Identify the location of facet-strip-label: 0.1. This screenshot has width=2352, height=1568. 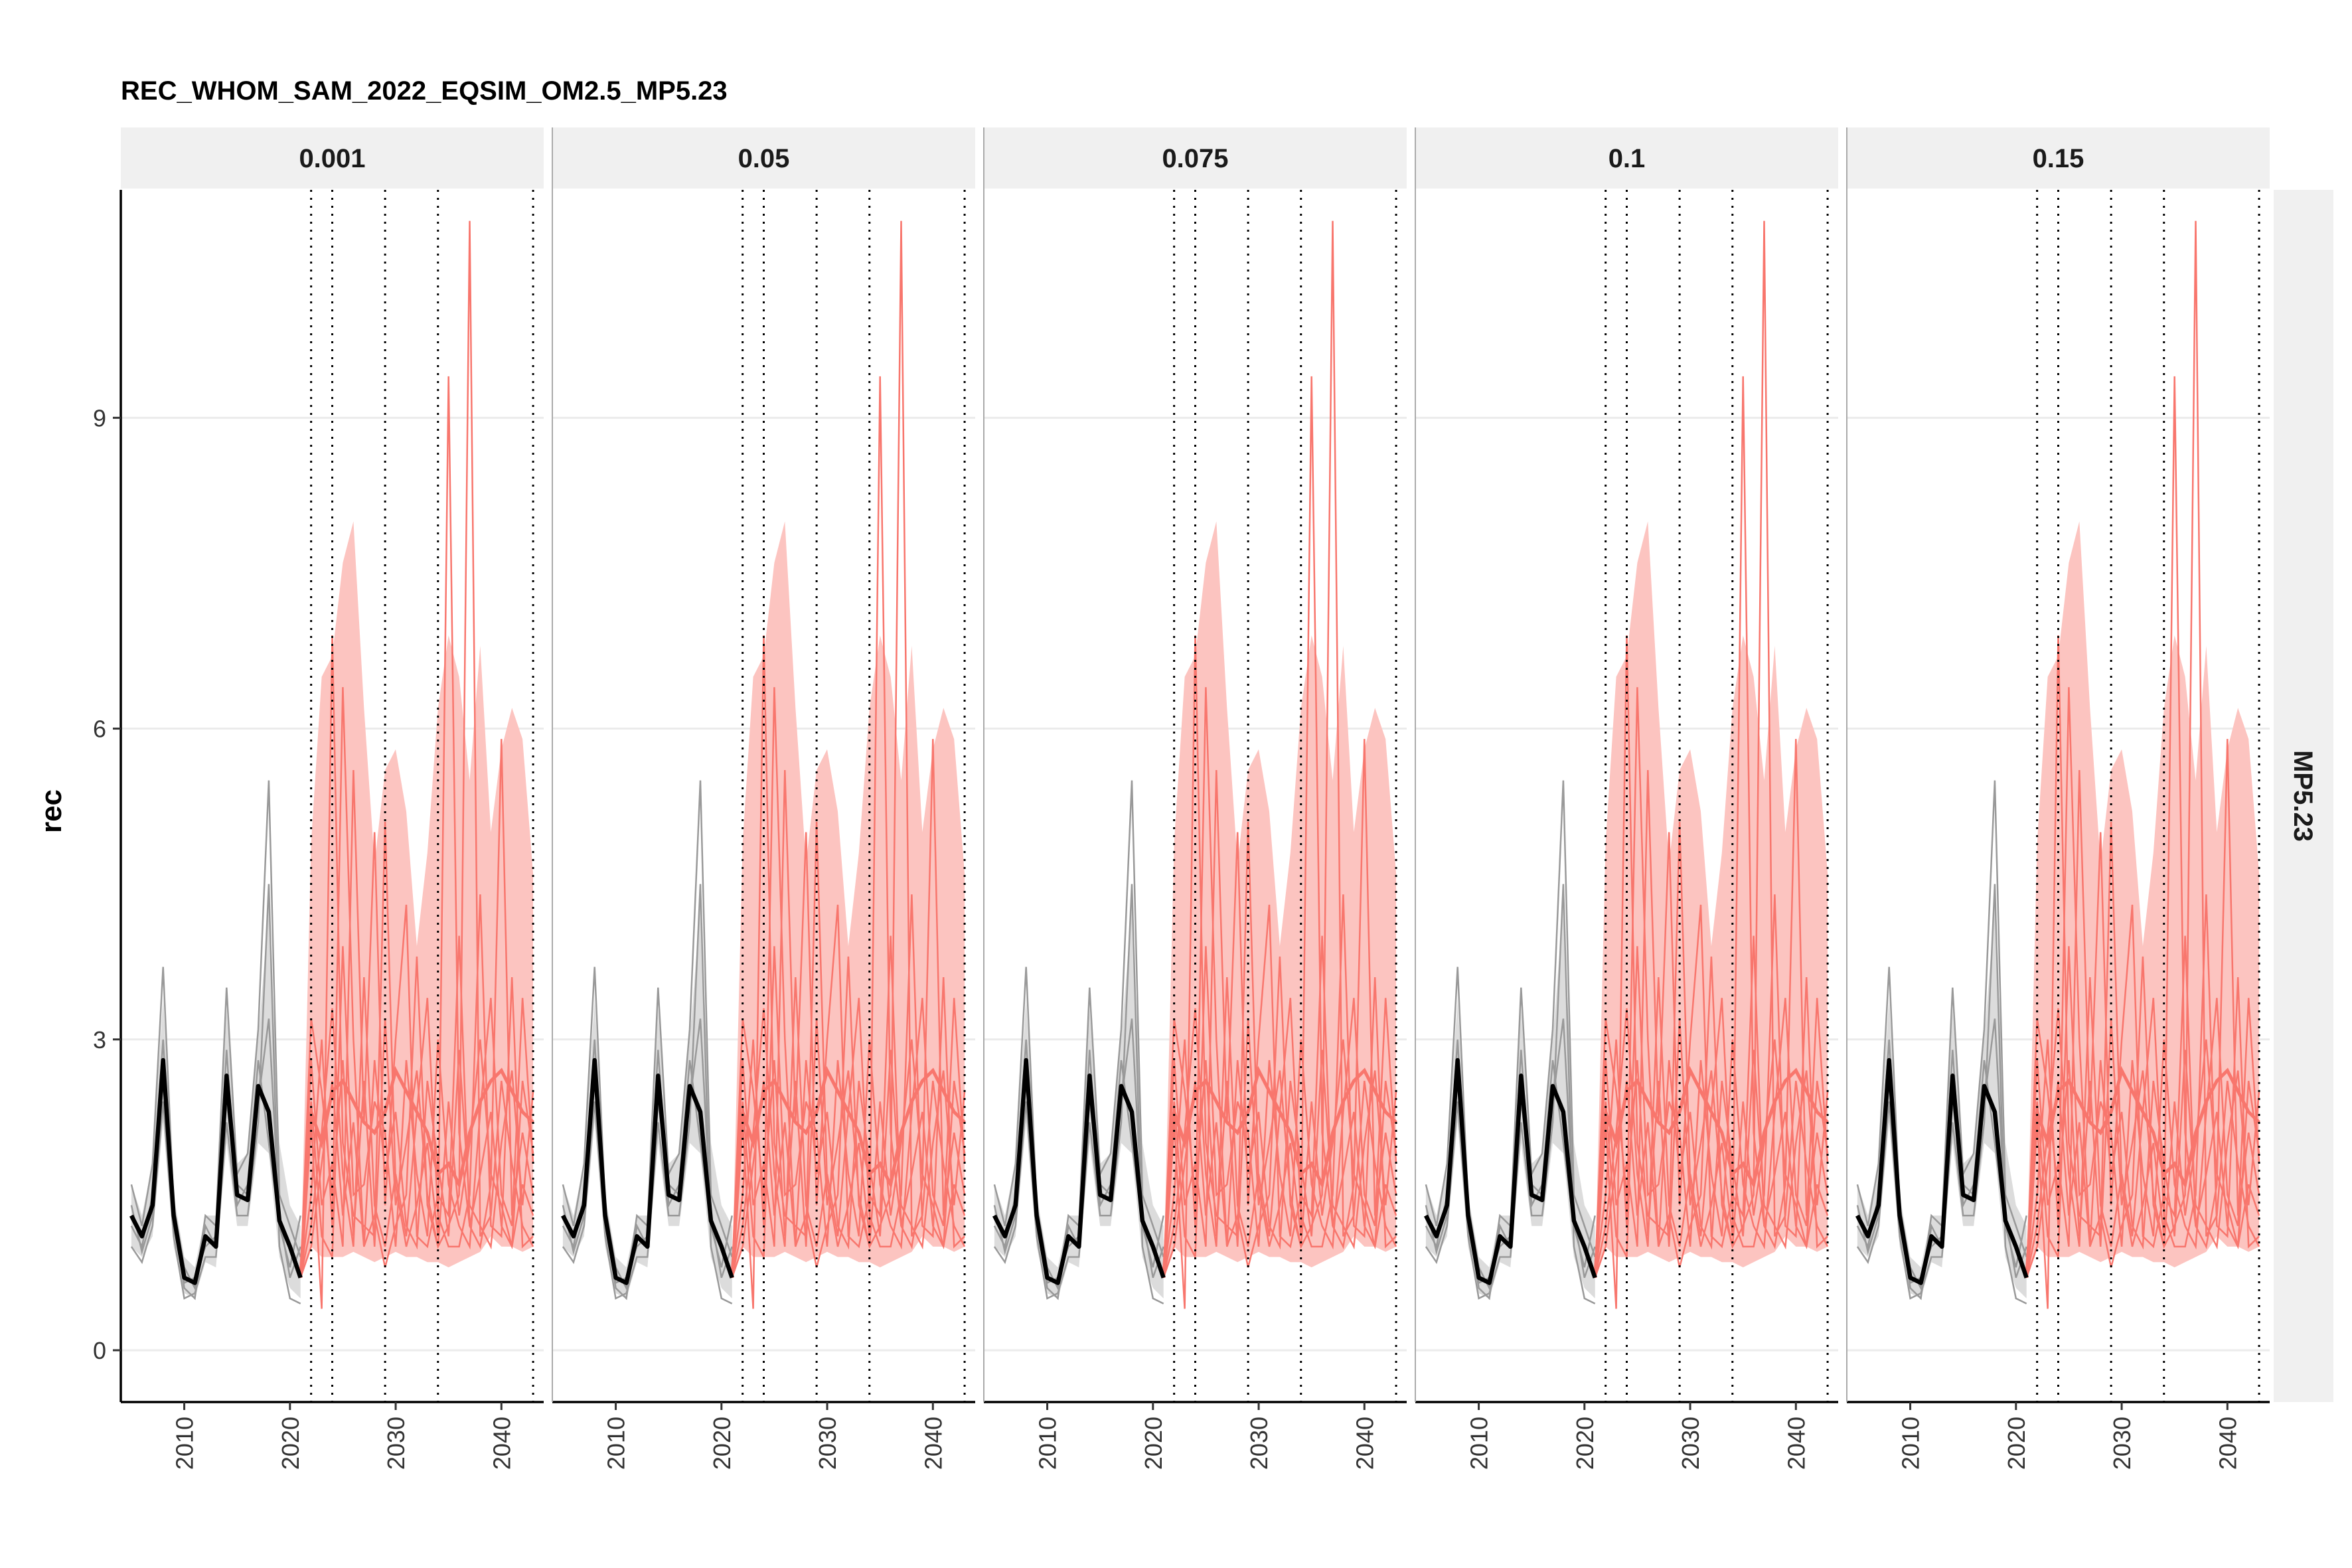
(1627, 158).